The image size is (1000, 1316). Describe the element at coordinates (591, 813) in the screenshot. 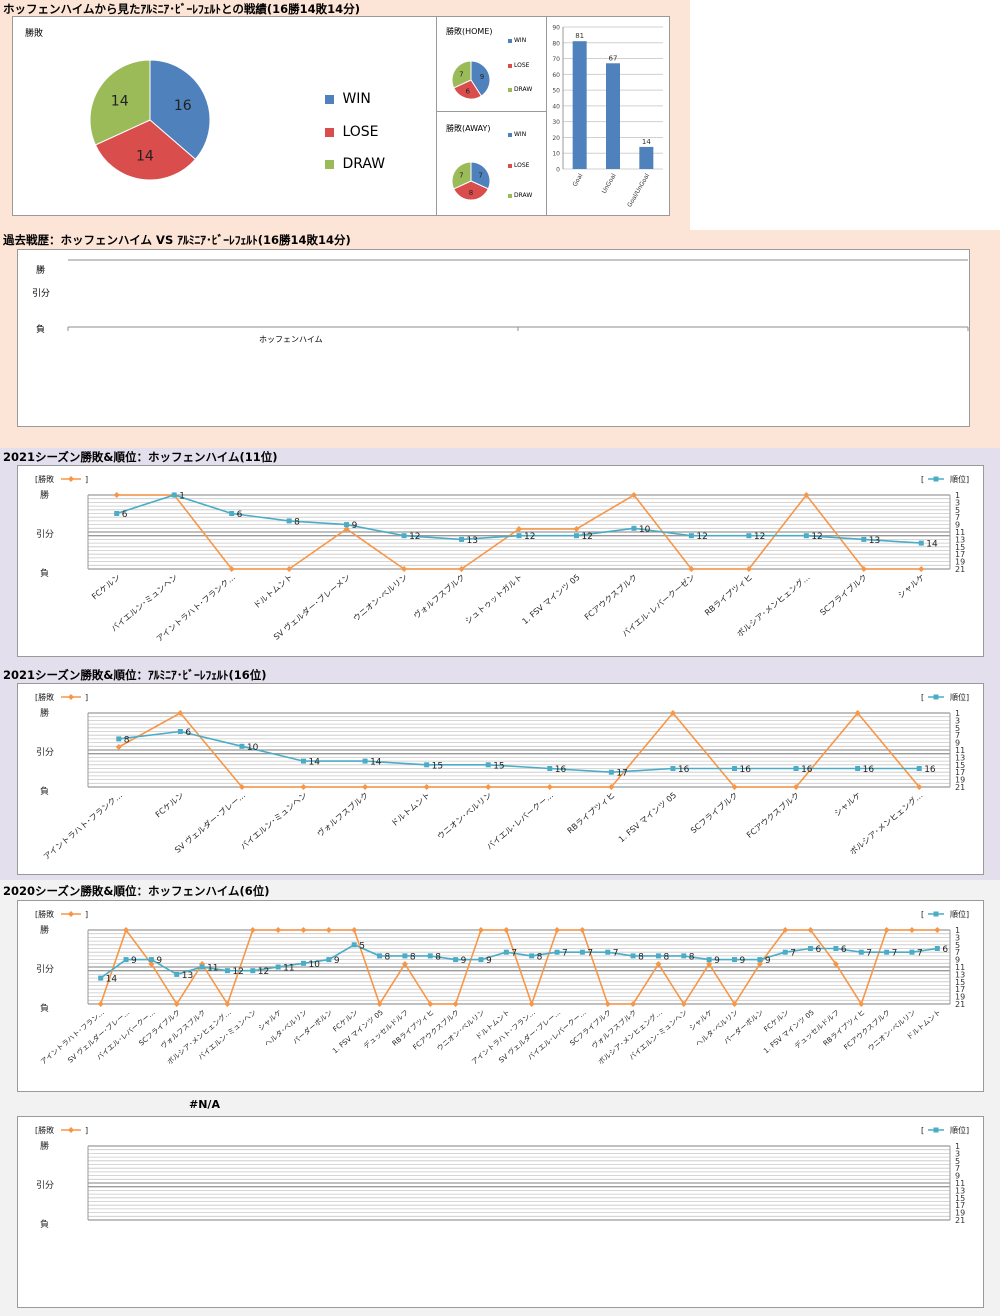

I see `x-tick-label: RBライプツィヒ` at that location.